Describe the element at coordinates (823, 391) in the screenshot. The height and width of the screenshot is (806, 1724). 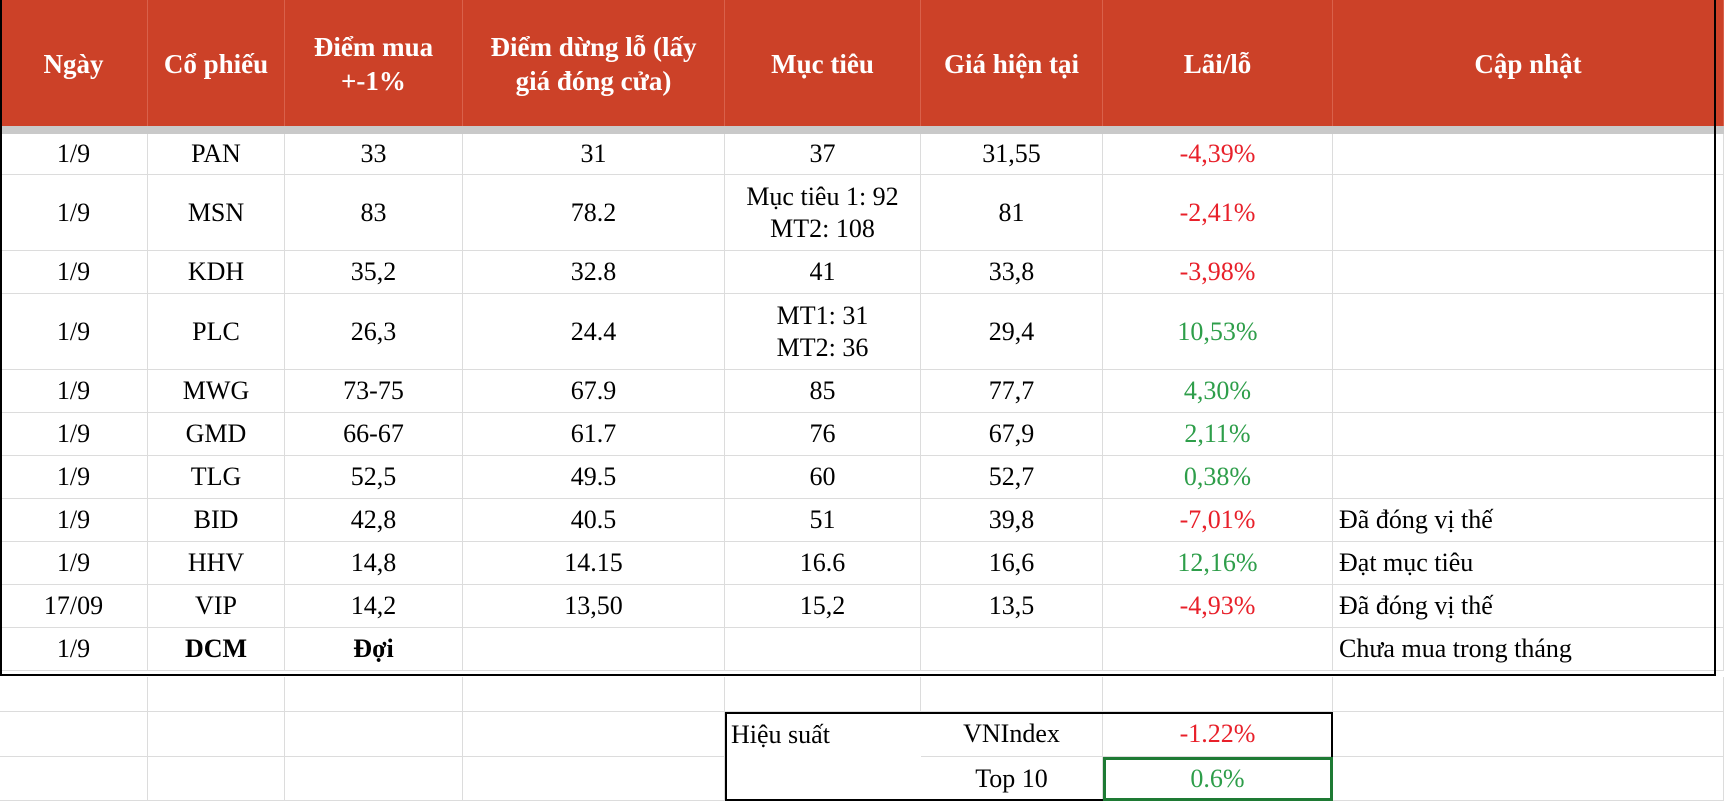
I see `cell-target: 85` at that location.